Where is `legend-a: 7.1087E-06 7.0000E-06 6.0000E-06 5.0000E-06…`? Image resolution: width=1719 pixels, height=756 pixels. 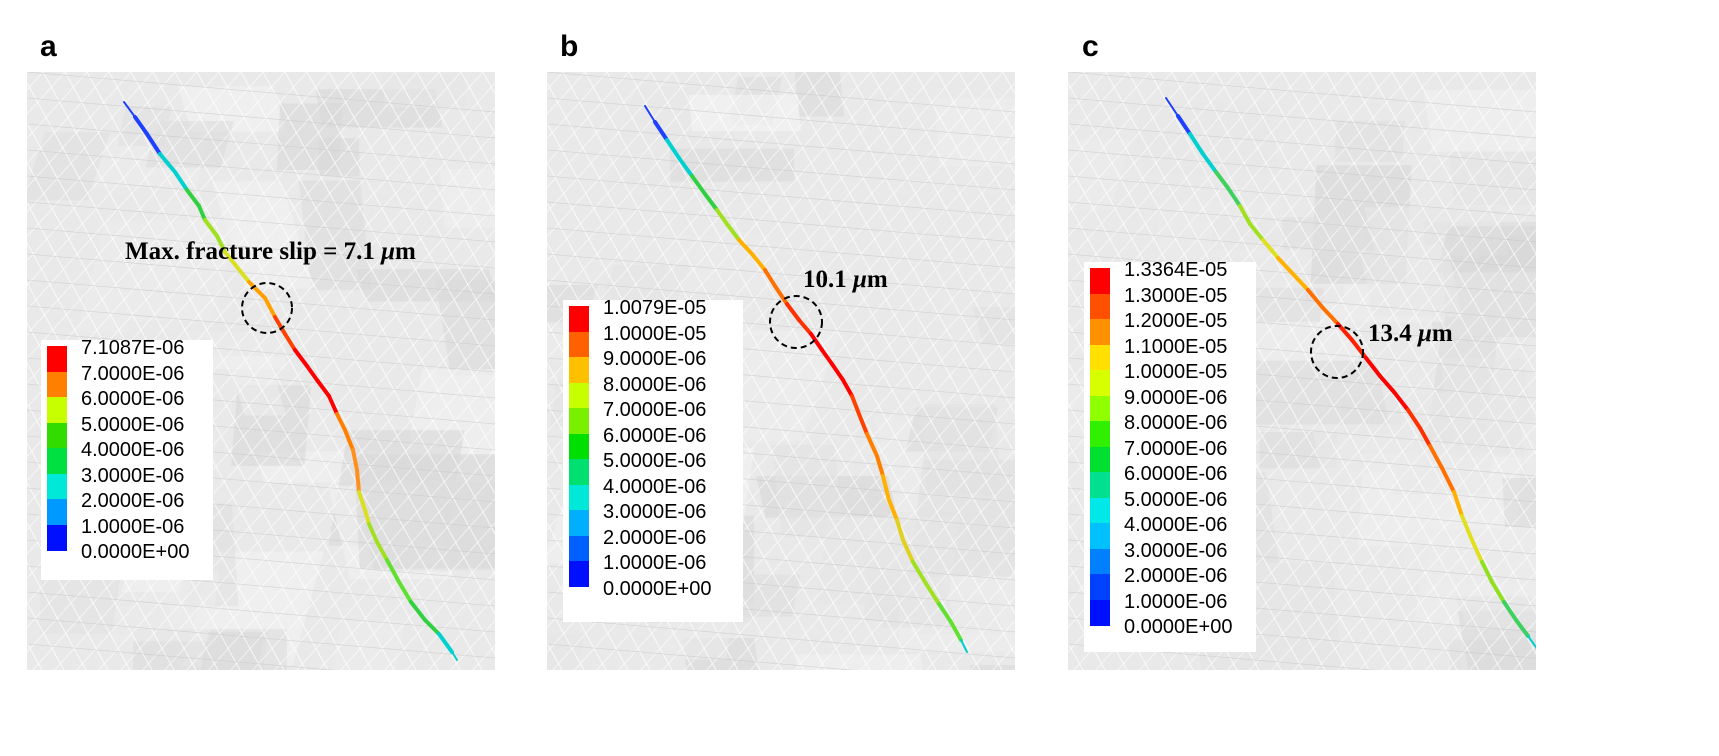 legend-a: 7.1087E-06 7.0000E-06 6.0000E-06 5.0000E-06… is located at coordinates (127, 458).